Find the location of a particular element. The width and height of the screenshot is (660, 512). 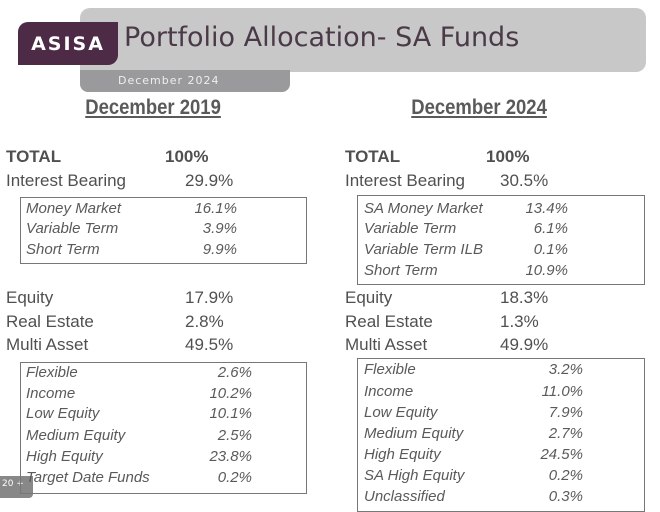

breakdown-value: 3.2% is located at coordinates (565, 369).